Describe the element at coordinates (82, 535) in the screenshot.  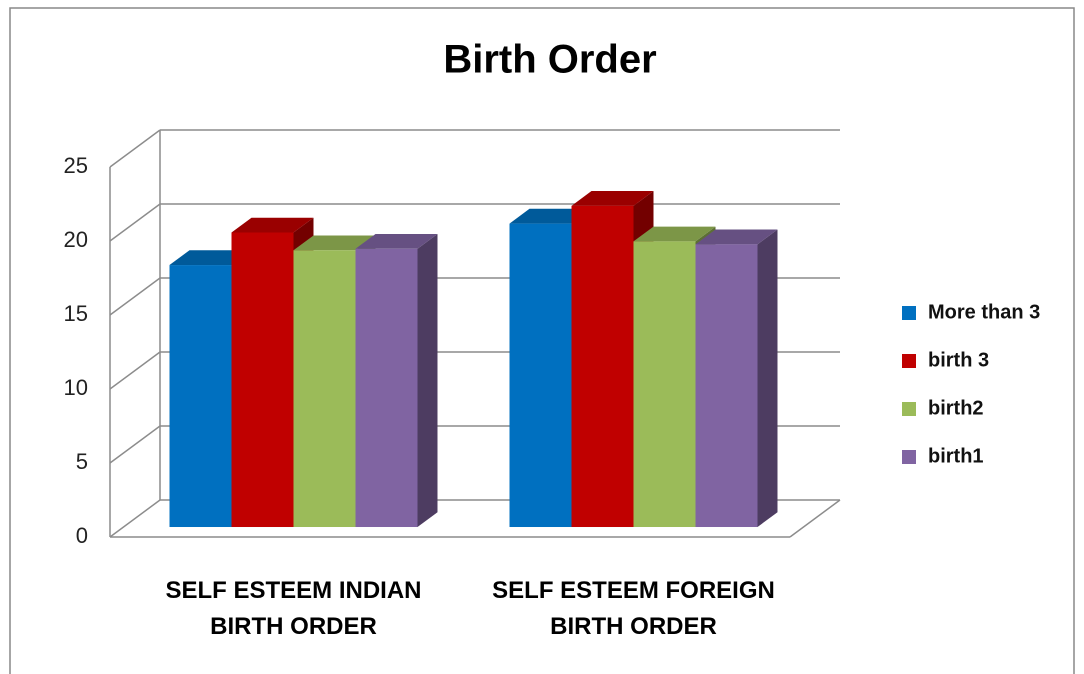
I see `y-tick-label: 0` at that location.